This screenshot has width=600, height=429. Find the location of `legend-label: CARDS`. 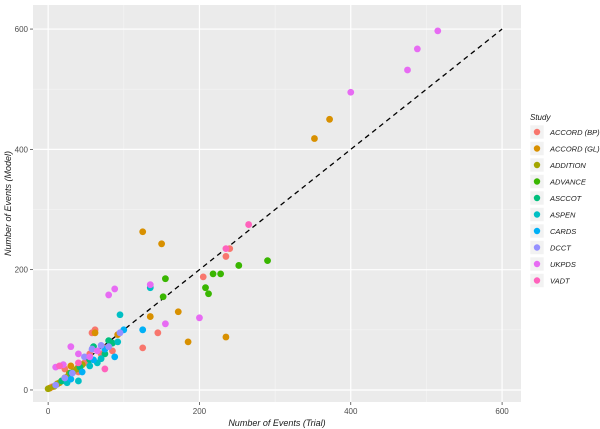

legend-label: CARDS is located at coordinates (563, 231).